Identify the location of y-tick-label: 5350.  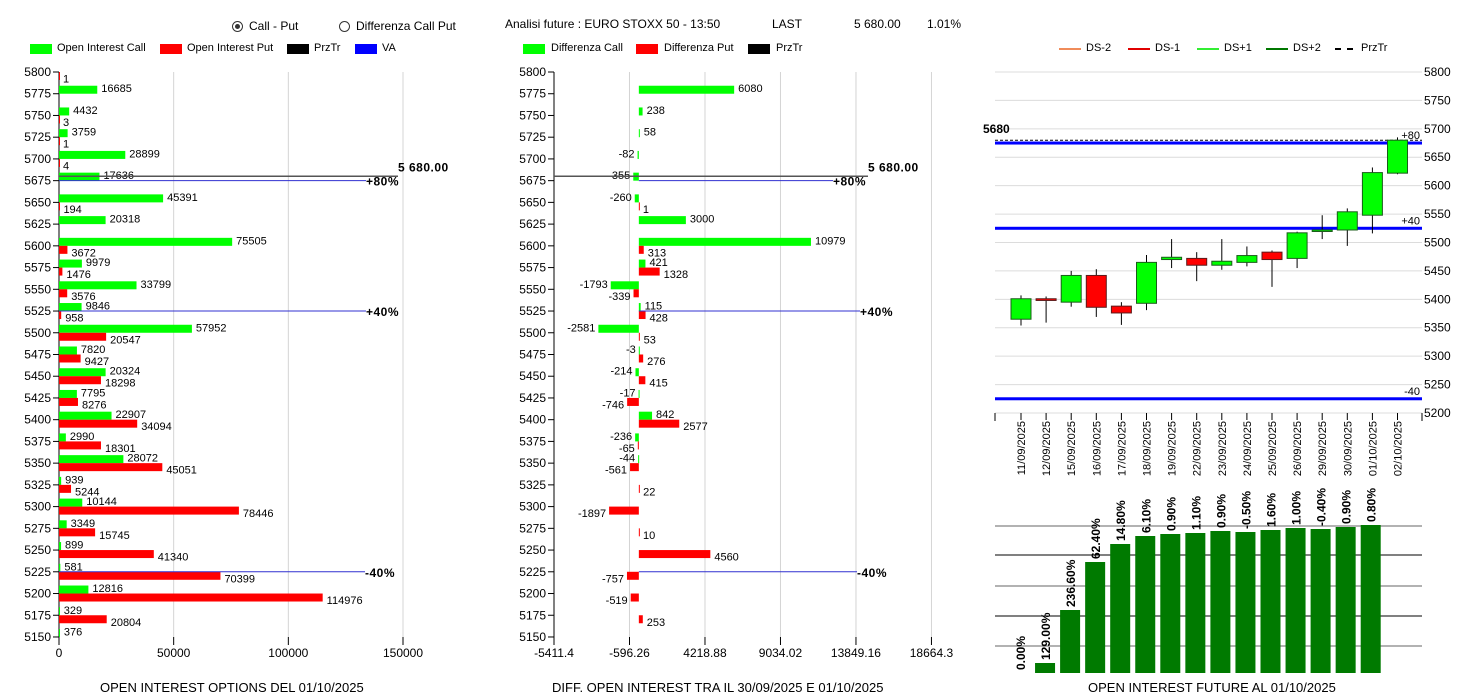
(37, 463).